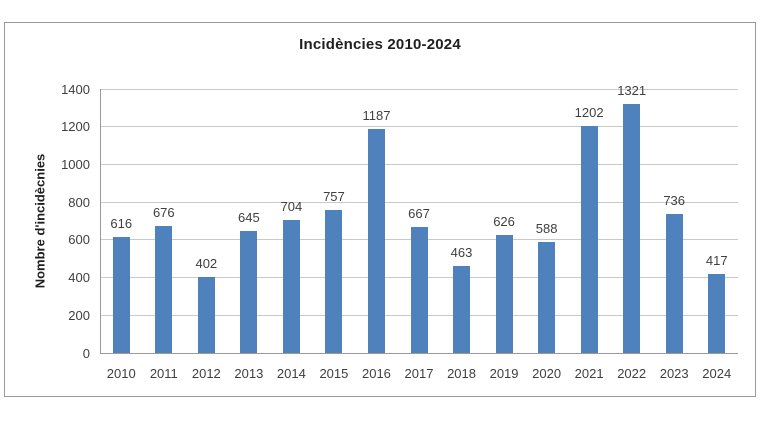 The image size is (760, 428). Describe the element at coordinates (100, 221) in the screenshot. I see `y-axis-line` at that location.